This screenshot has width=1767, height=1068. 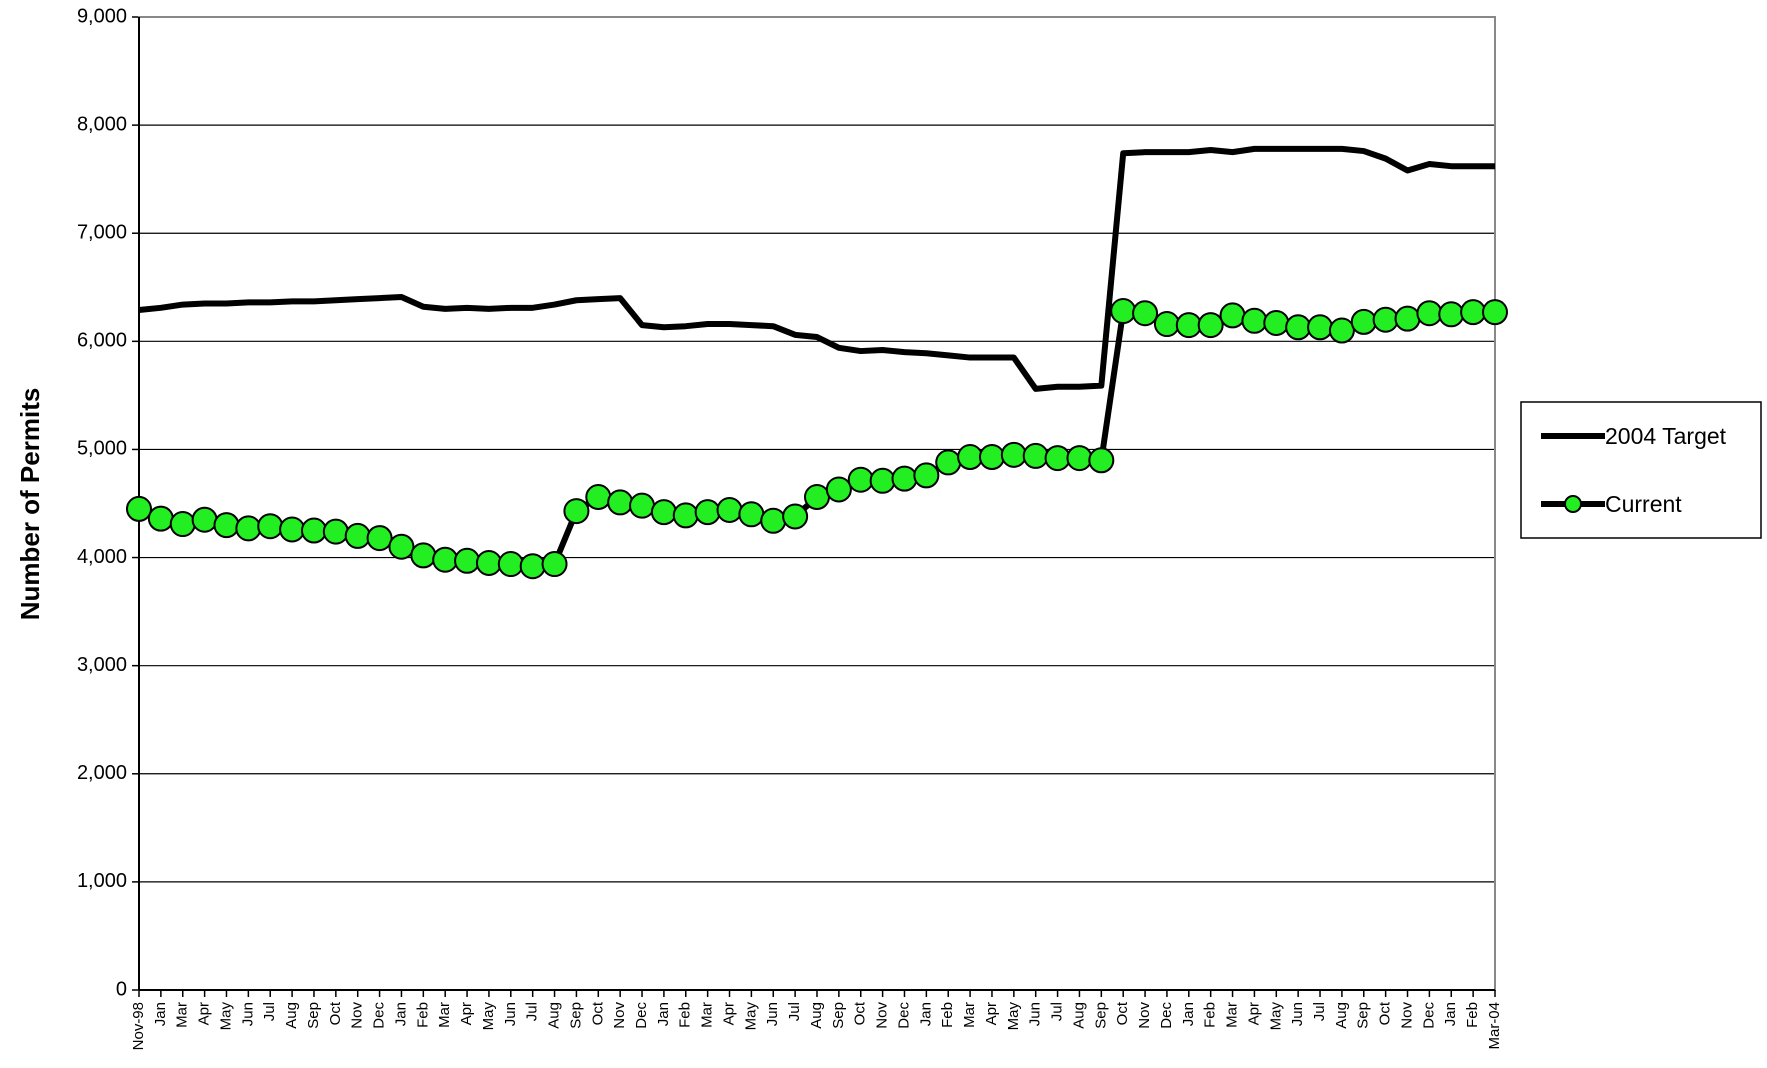 What do you see at coordinates (102, 124) in the screenshot?
I see `y-tick-label: 8,000` at bounding box center [102, 124].